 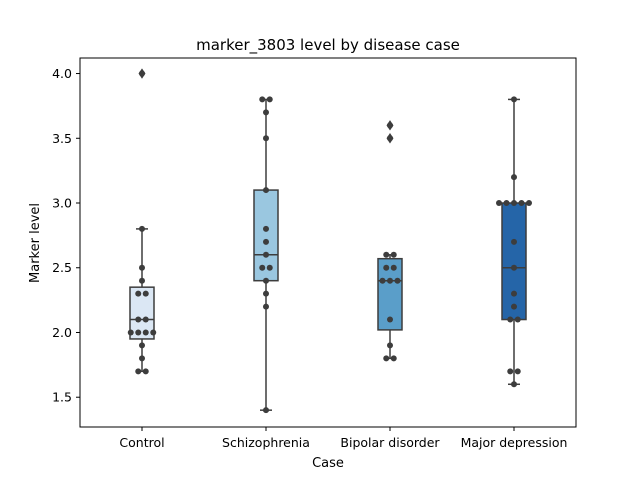 What do you see at coordinates (328, 463) in the screenshot?
I see `x-axis-label: Case` at bounding box center [328, 463].